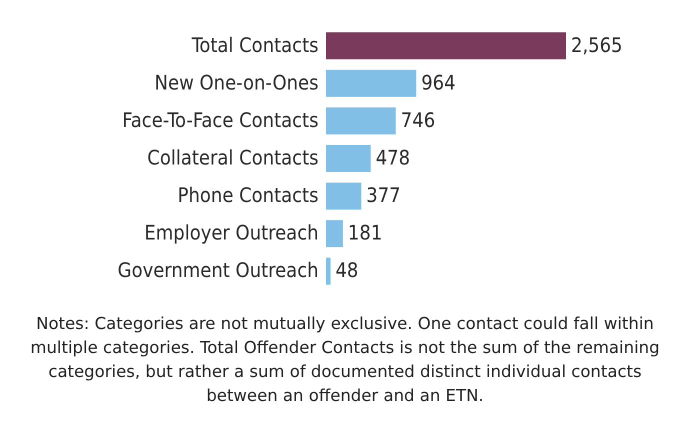 The width and height of the screenshot is (690, 435). I want to click on data-label: 181, so click(365, 232).